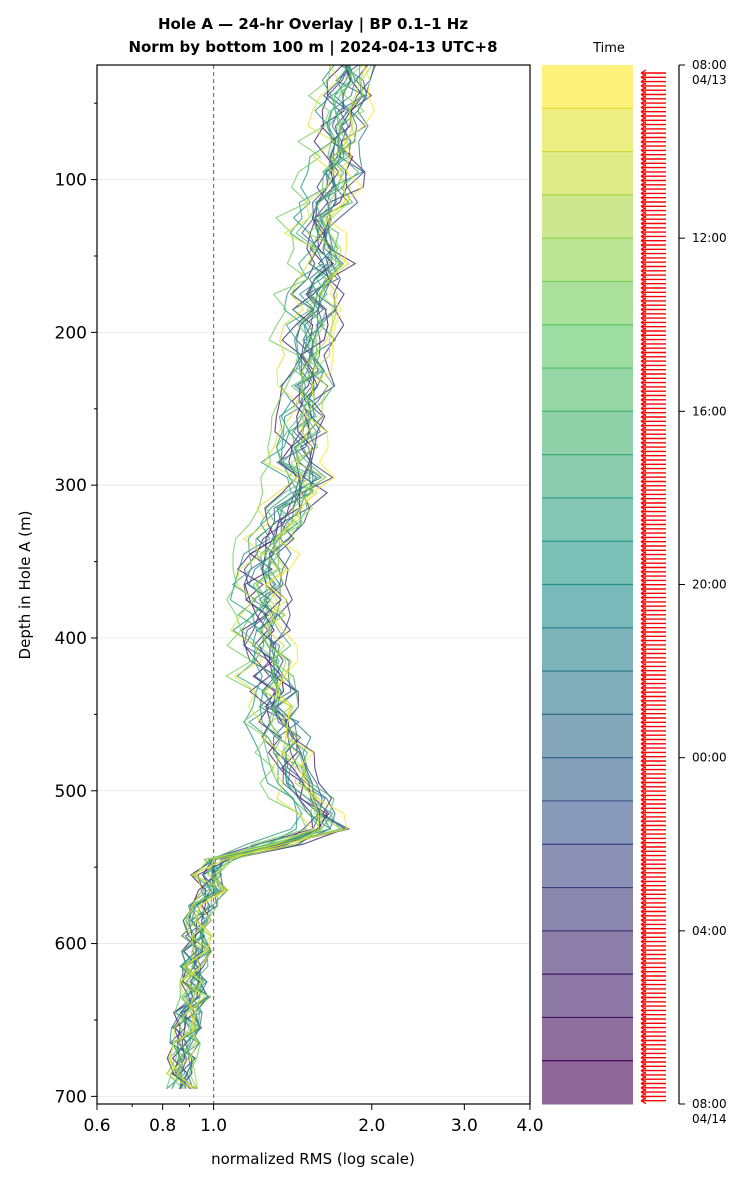  What do you see at coordinates (213, 1126) in the screenshot?
I see `x-tick-label-1.0: 1.0` at bounding box center [213, 1126].